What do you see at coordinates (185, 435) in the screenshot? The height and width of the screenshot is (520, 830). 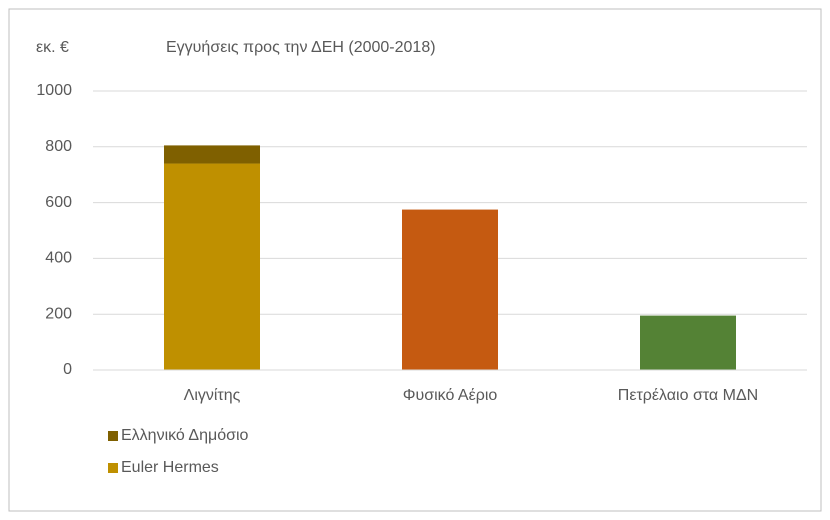 I see `legend-label: Ελληνικό Δημόσιο` at bounding box center [185, 435].